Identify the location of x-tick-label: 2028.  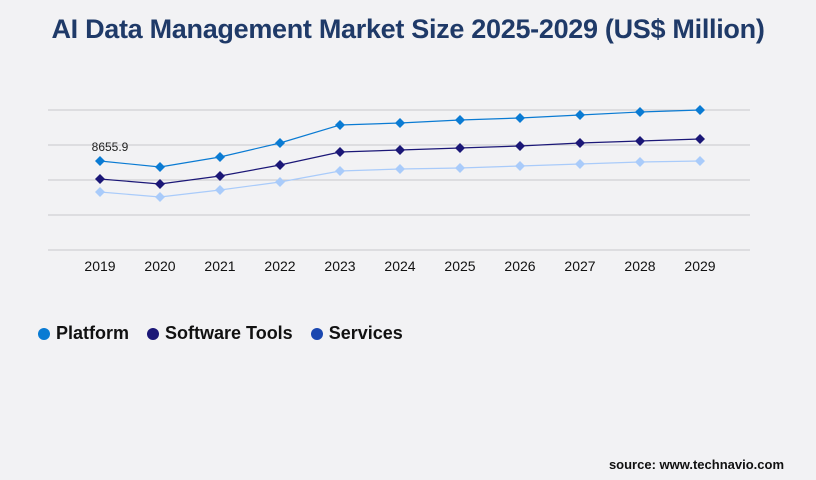
(639, 266).